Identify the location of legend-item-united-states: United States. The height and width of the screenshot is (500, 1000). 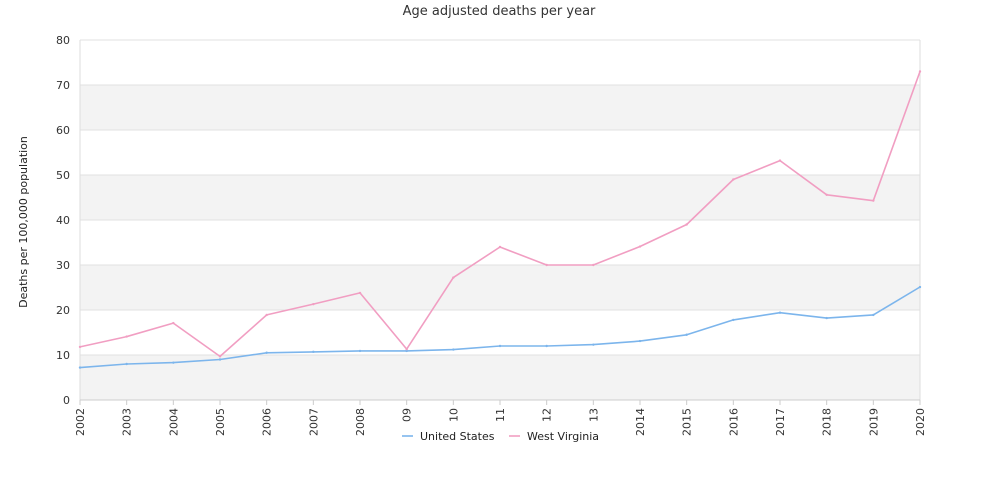
(448, 436).